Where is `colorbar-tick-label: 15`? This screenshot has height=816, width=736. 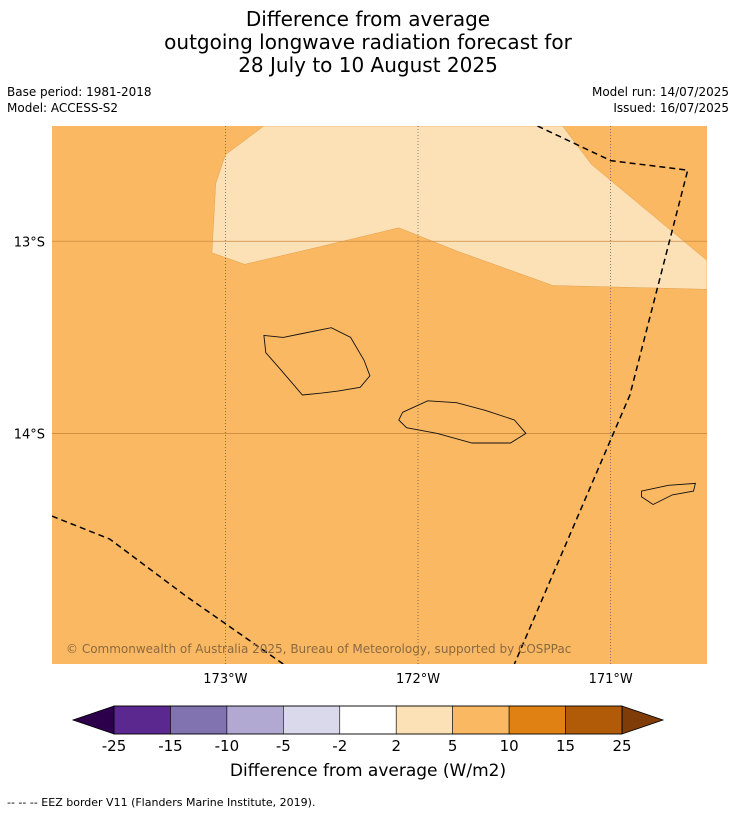
colorbar-tick-label: 15 is located at coordinates (565, 746).